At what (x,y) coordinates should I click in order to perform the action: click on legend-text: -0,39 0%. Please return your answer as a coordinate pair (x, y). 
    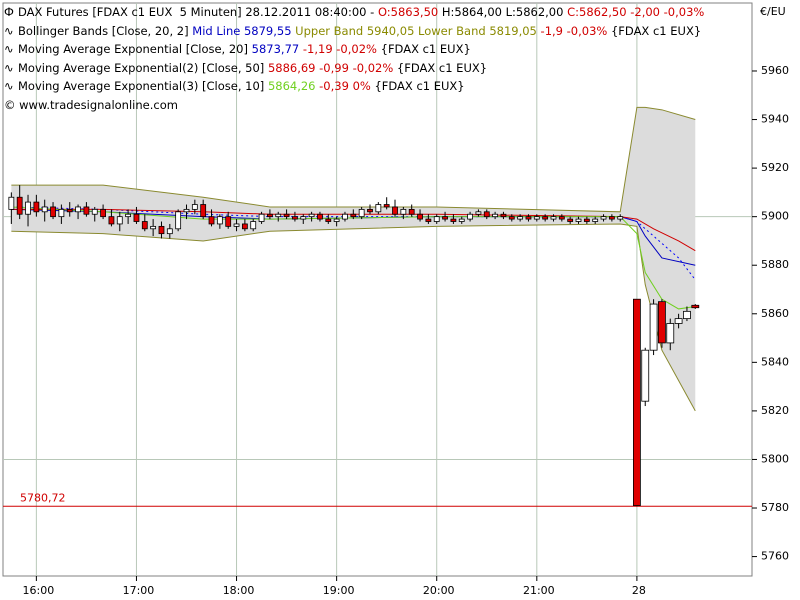
    Looking at the image, I should click on (343, 86).